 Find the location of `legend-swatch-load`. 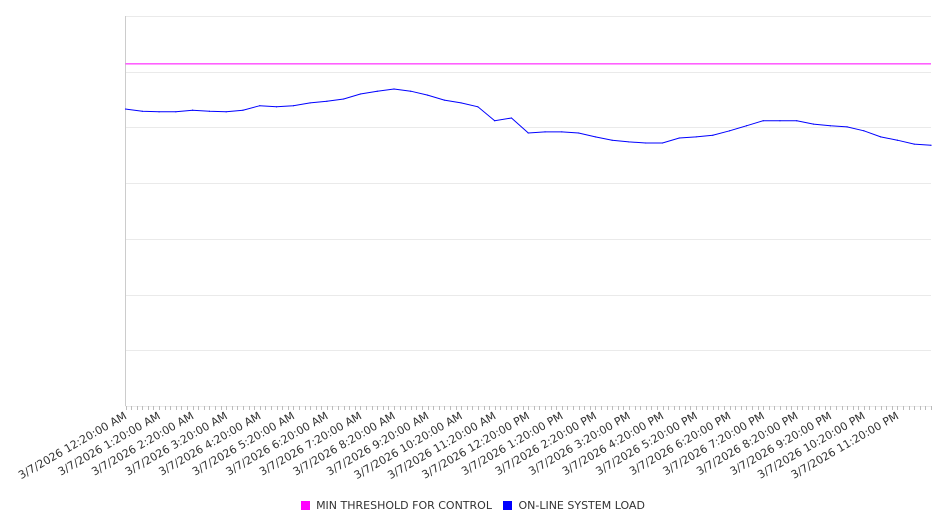

legend-swatch-load is located at coordinates (508, 505).